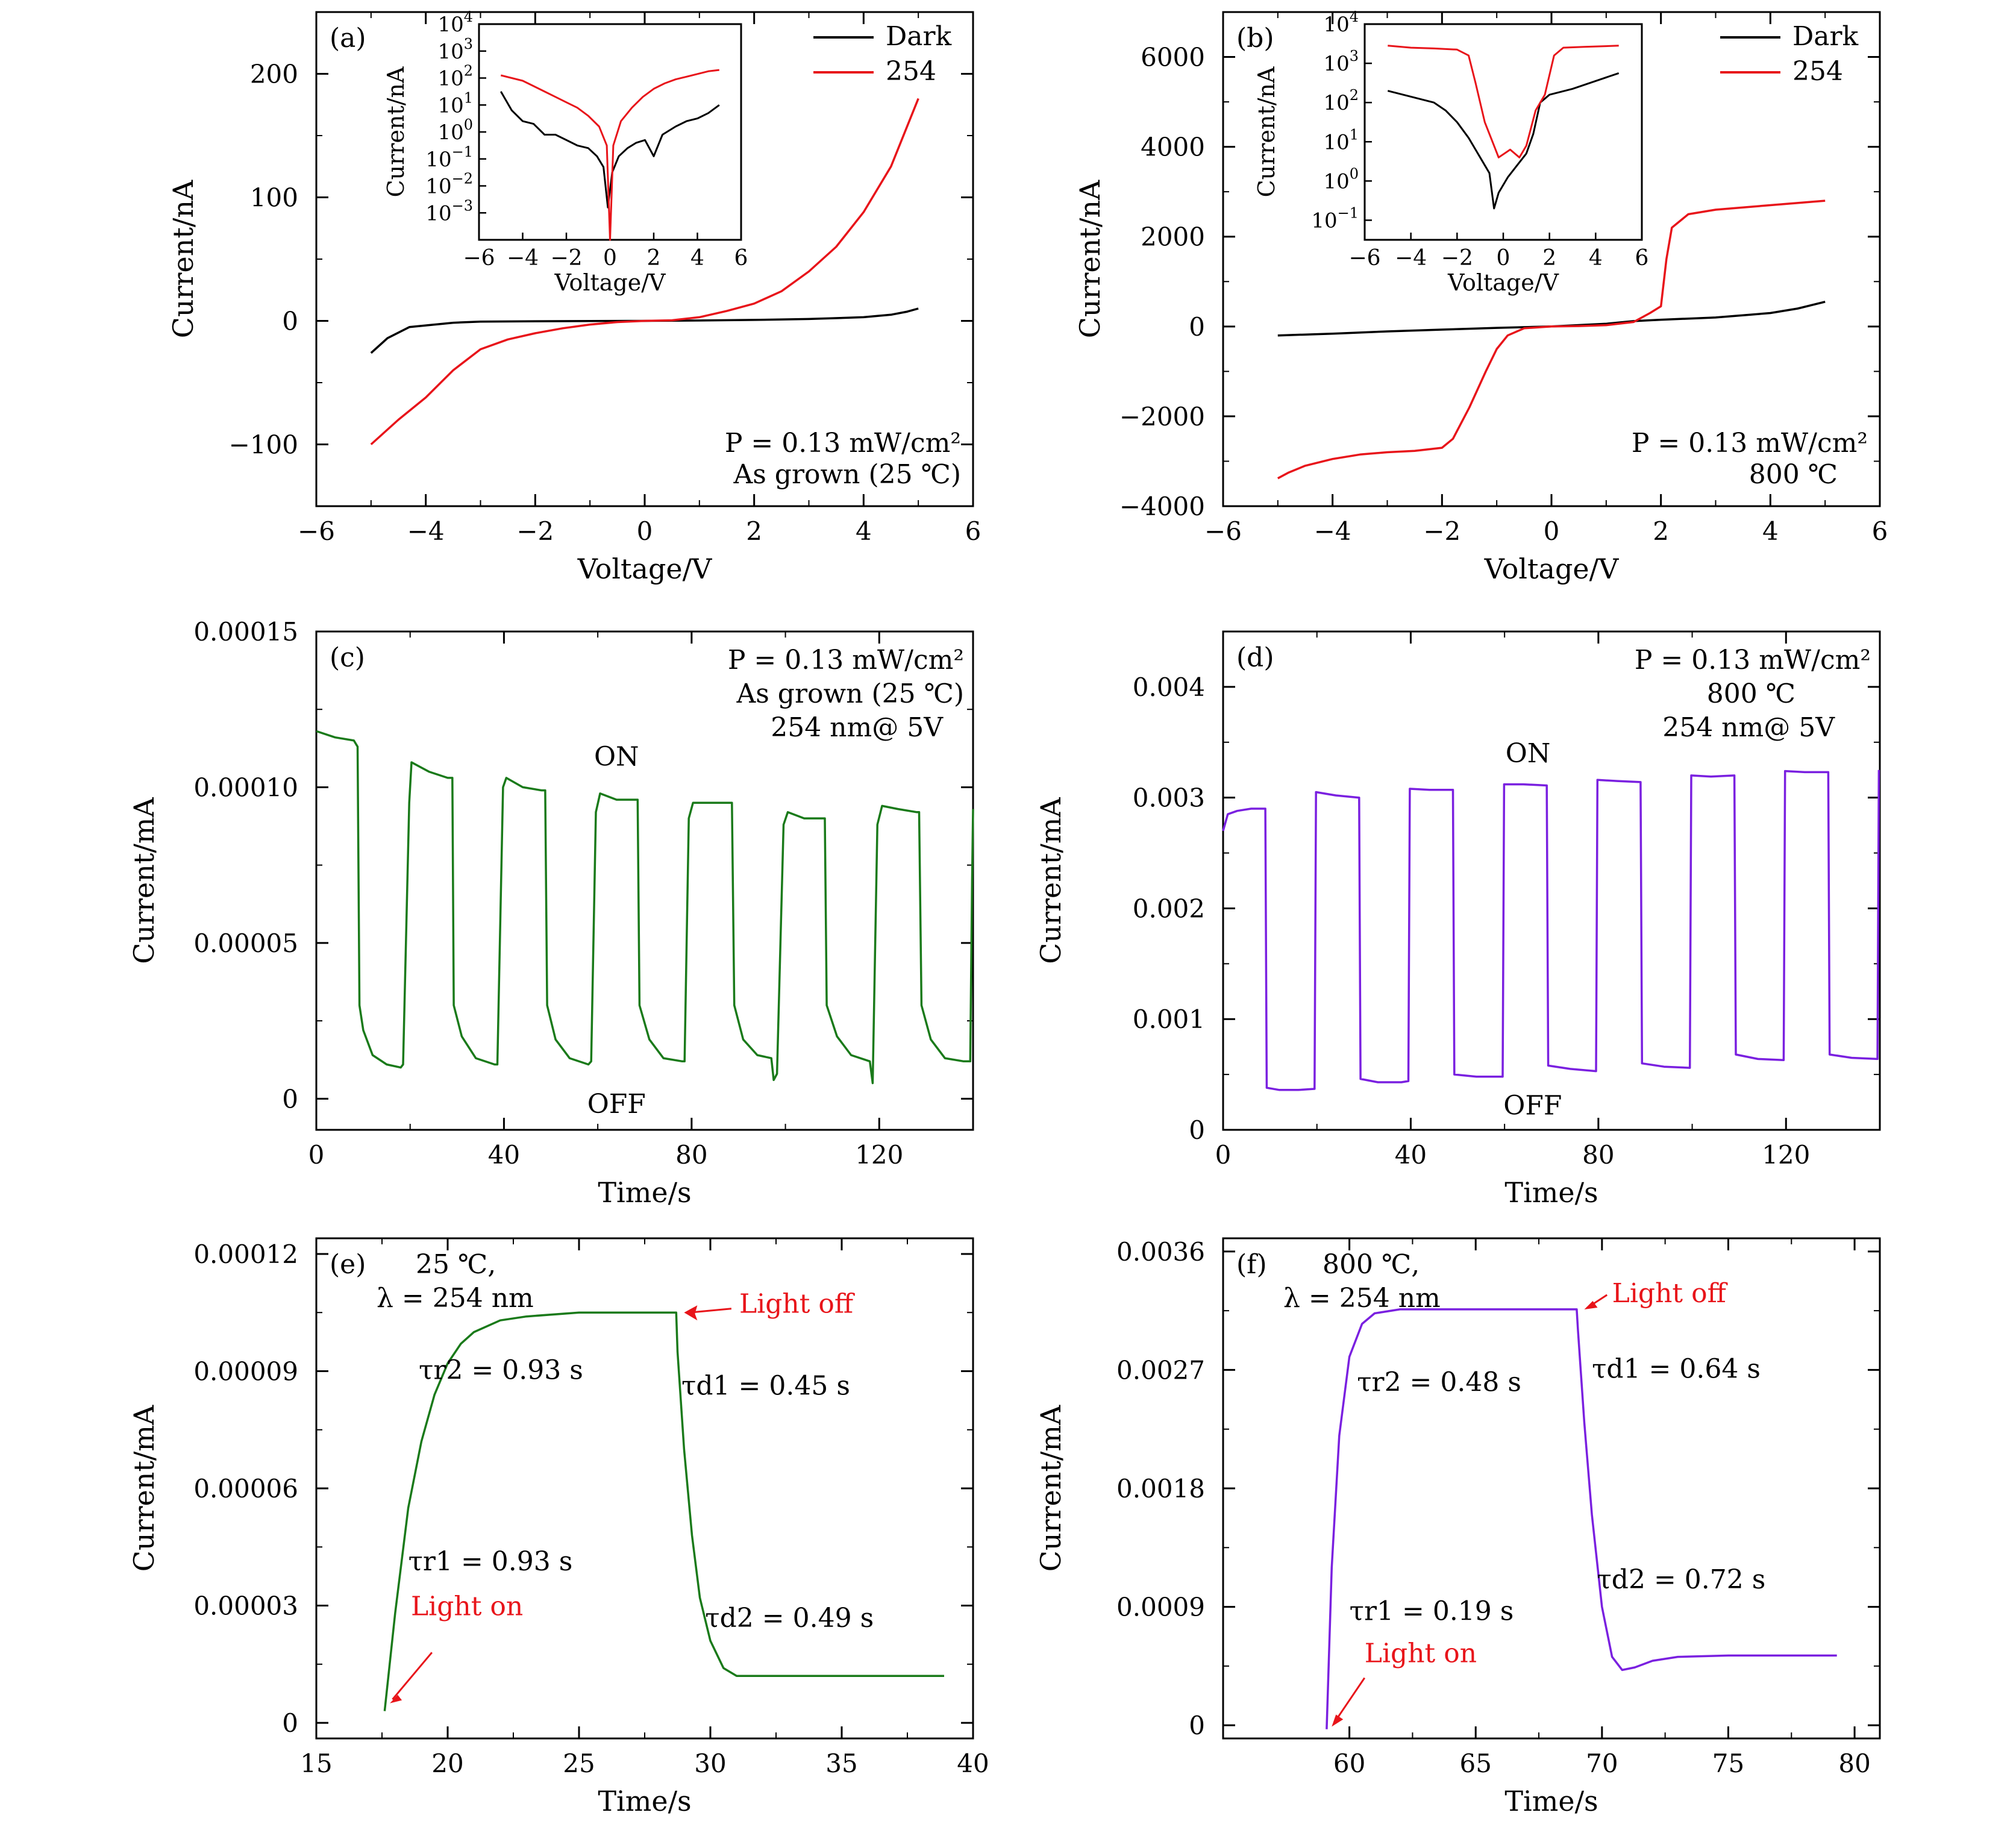 The image size is (2016, 1821). What do you see at coordinates (1432, 1611) in the screenshot?
I see `annotation: τr1 = 0.19 s` at bounding box center [1432, 1611].